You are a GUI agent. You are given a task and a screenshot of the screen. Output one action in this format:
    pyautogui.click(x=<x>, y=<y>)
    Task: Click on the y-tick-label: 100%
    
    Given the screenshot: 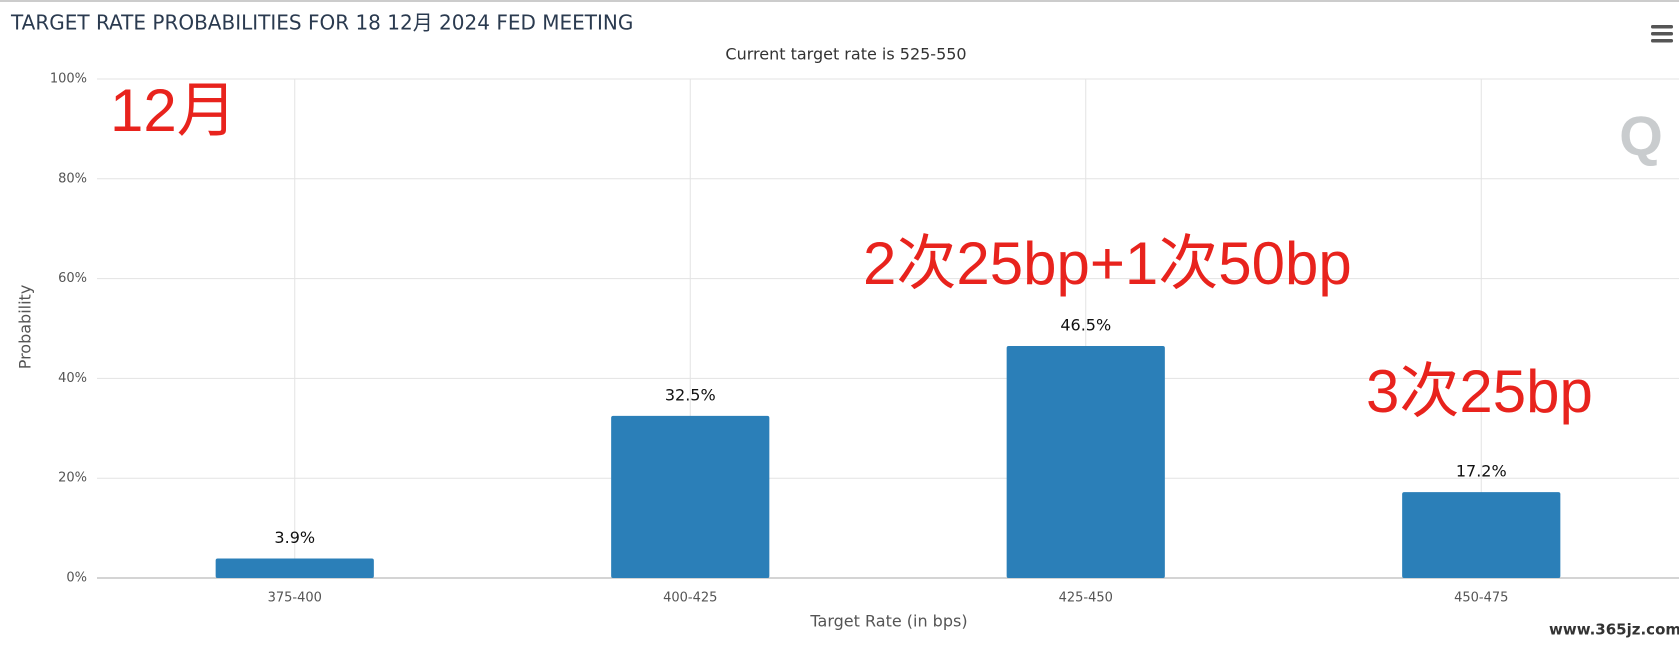 What is the action you would take?
    pyautogui.click(x=68, y=79)
    